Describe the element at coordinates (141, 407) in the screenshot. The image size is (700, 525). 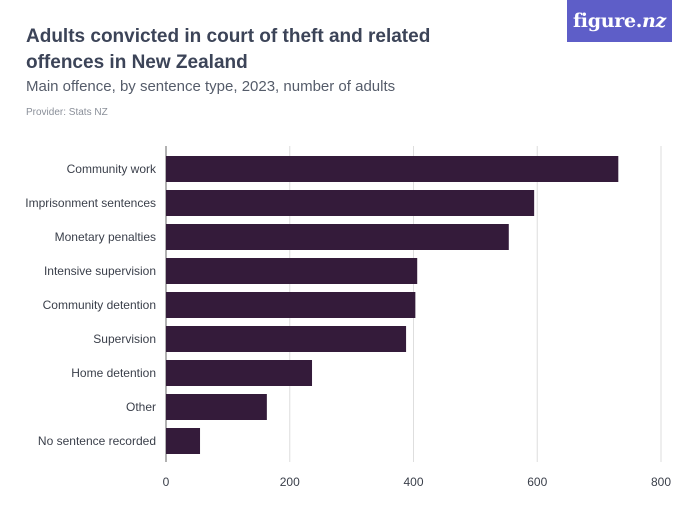
I see `category-label: Other` at that location.